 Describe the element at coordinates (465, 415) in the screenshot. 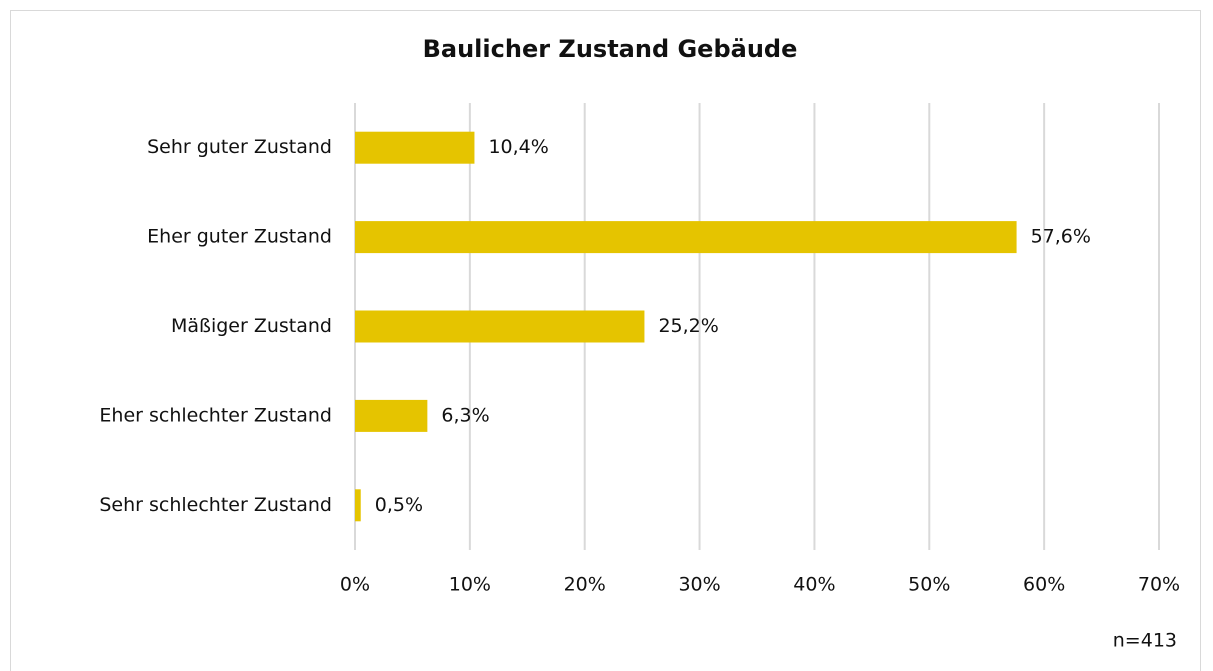

I see `data-label: 6,3%` at that location.